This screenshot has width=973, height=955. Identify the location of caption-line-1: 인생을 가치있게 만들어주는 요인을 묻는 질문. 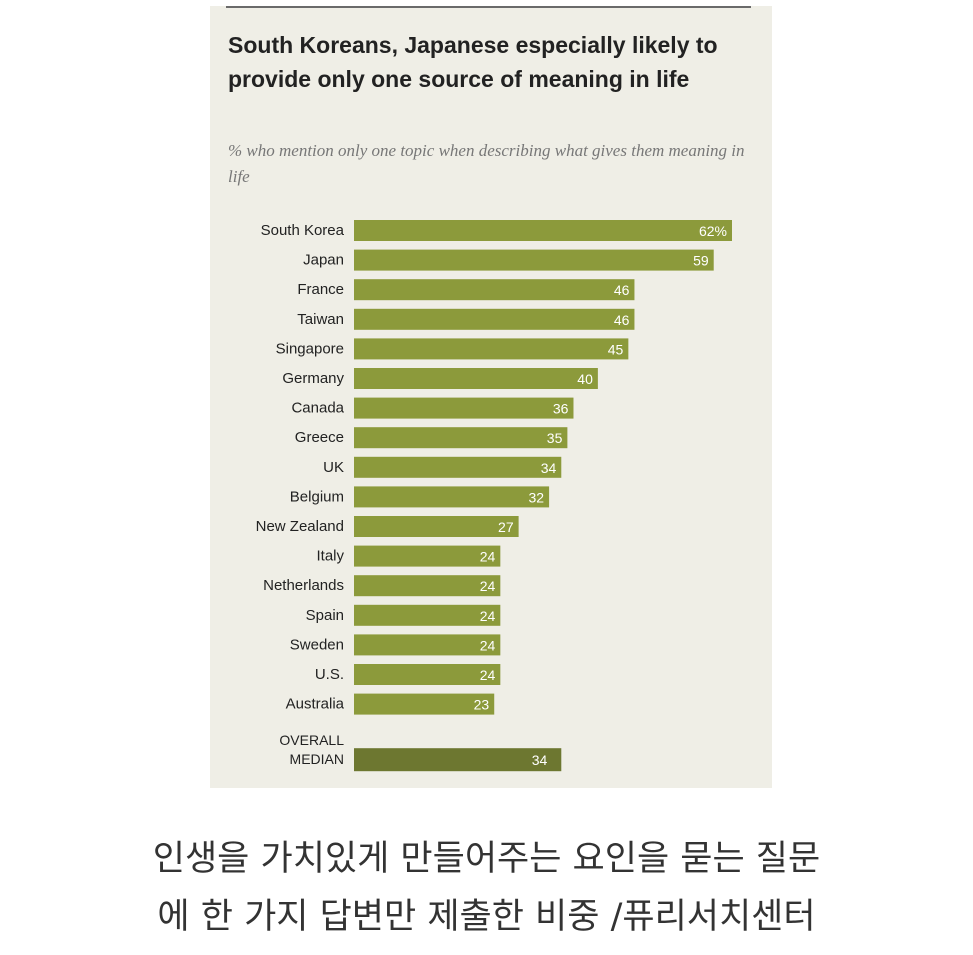
(486, 859).